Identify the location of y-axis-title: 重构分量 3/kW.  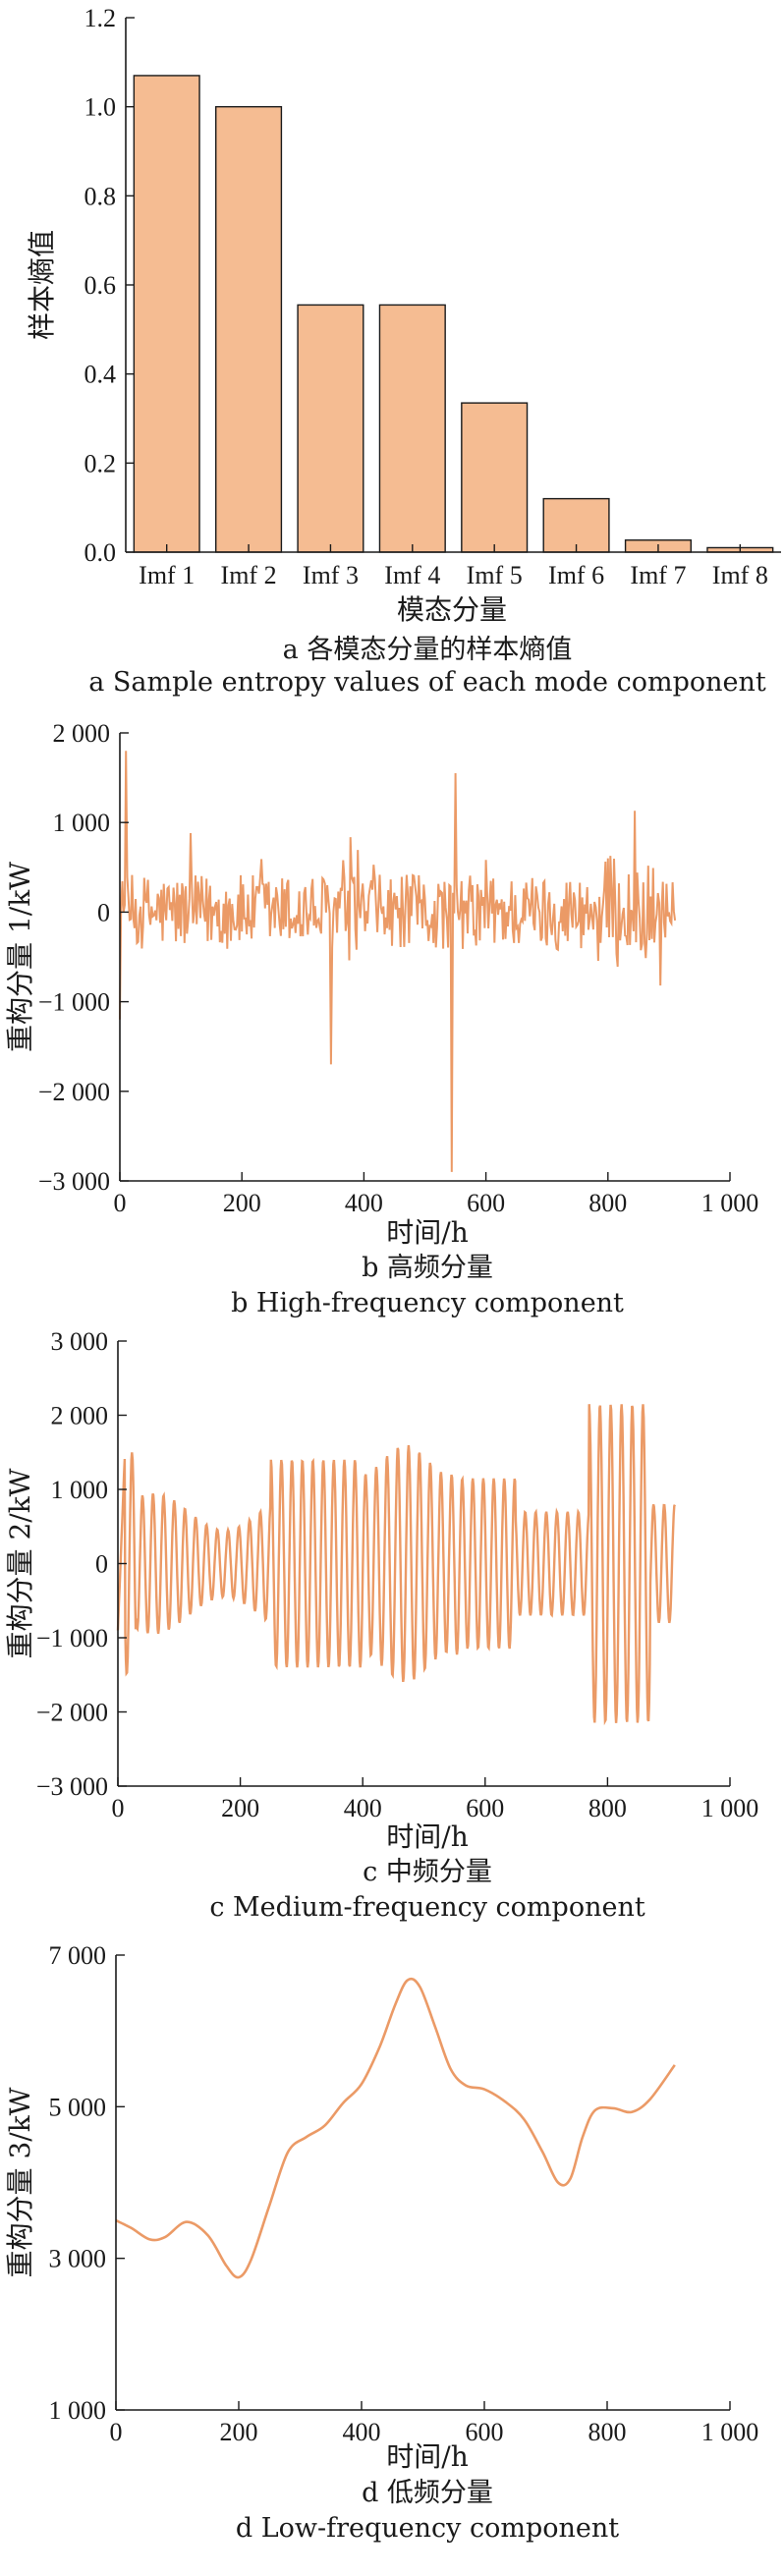
(20, 2182).